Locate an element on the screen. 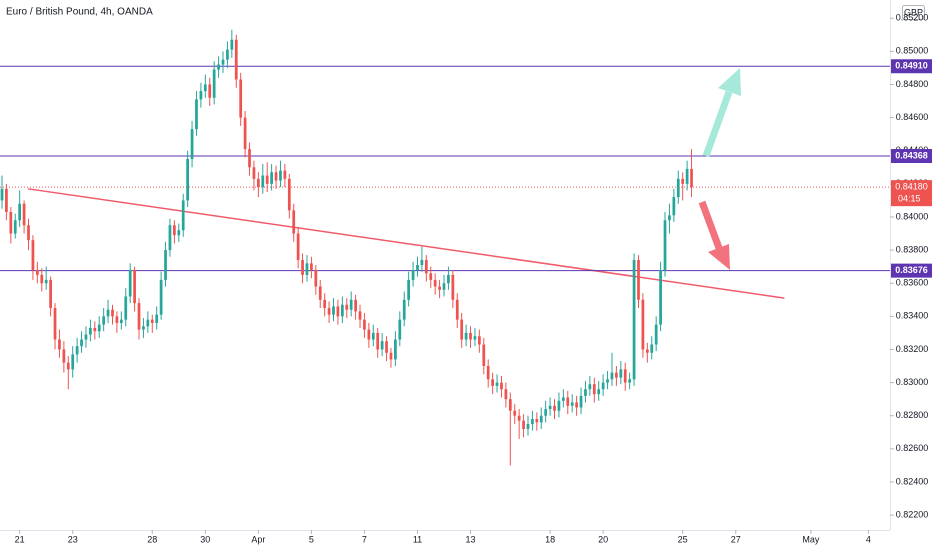  y-tick-label: 0.82400 is located at coordinates (912, 481).